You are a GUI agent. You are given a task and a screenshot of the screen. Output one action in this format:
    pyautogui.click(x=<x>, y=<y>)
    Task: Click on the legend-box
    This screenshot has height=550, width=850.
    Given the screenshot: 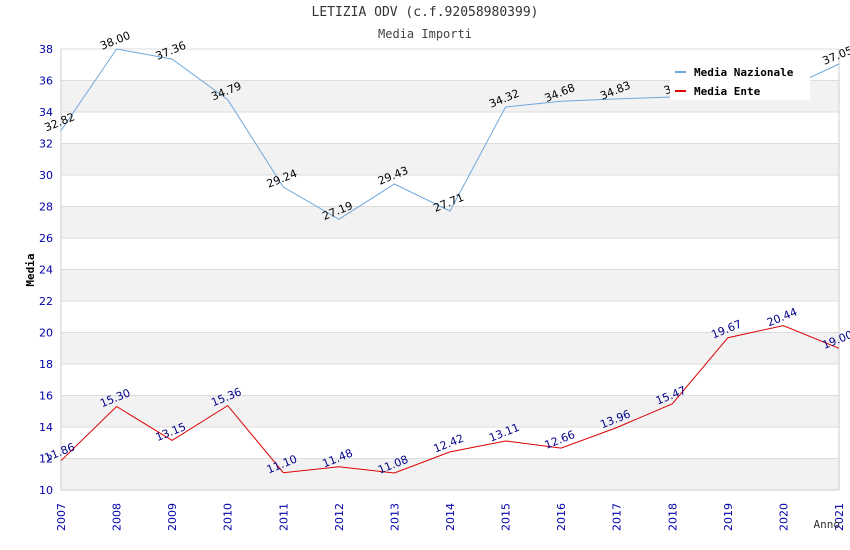 What is the action you would take?
    pyautogui.click(x=740, y=80)
    